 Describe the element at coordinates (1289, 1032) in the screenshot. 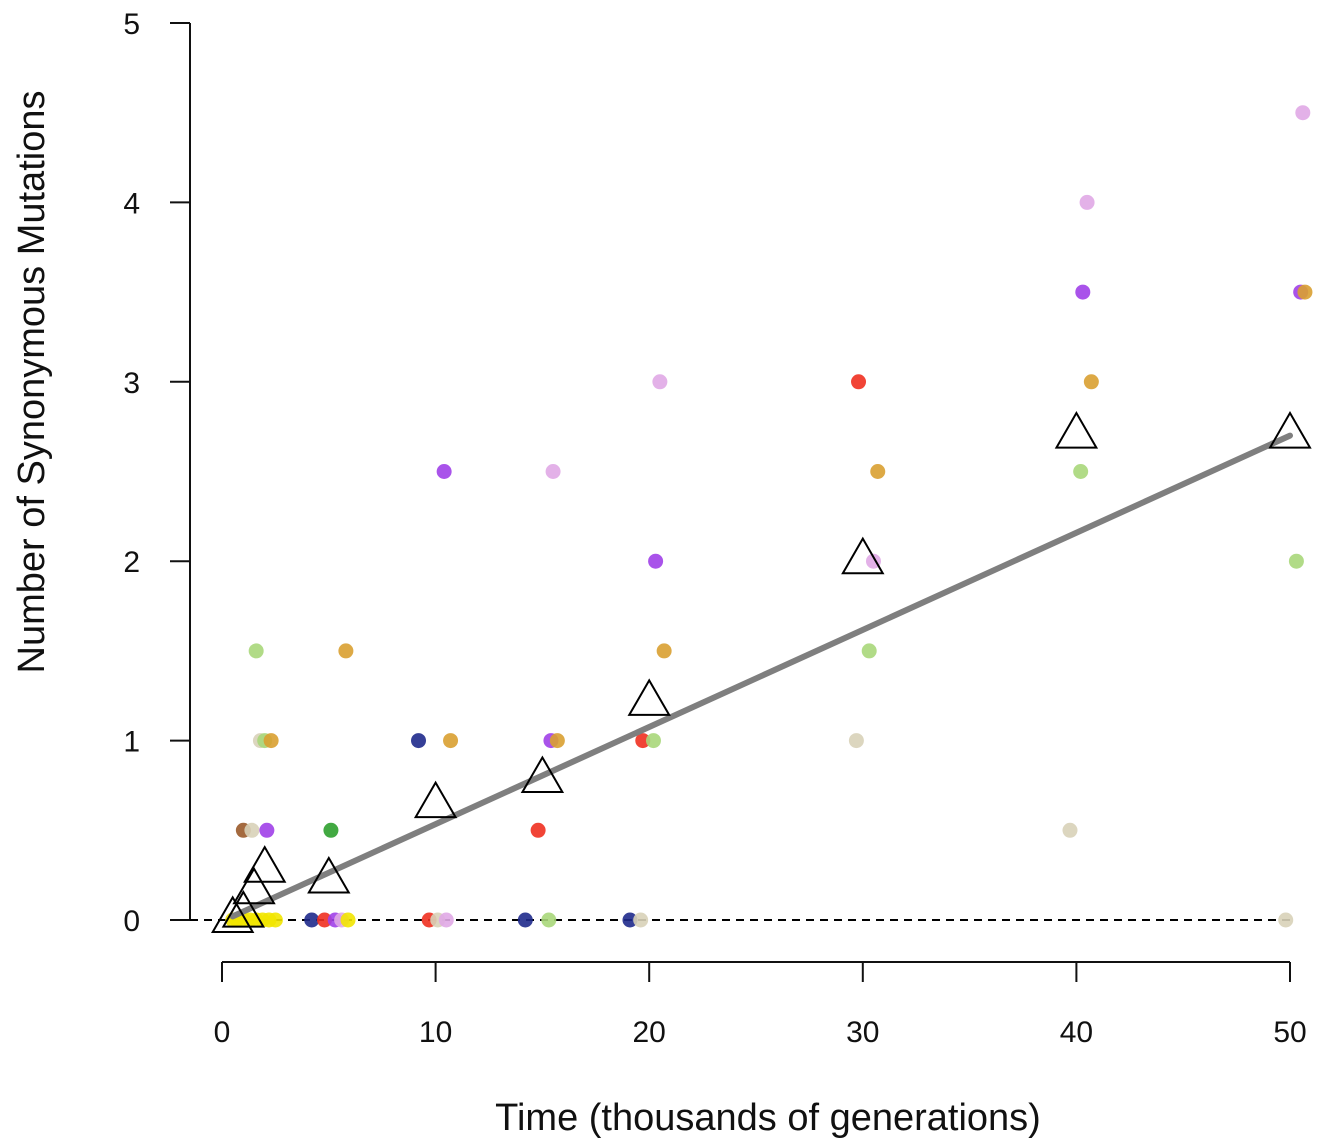

I see `x-tick-label: 50` at that location.